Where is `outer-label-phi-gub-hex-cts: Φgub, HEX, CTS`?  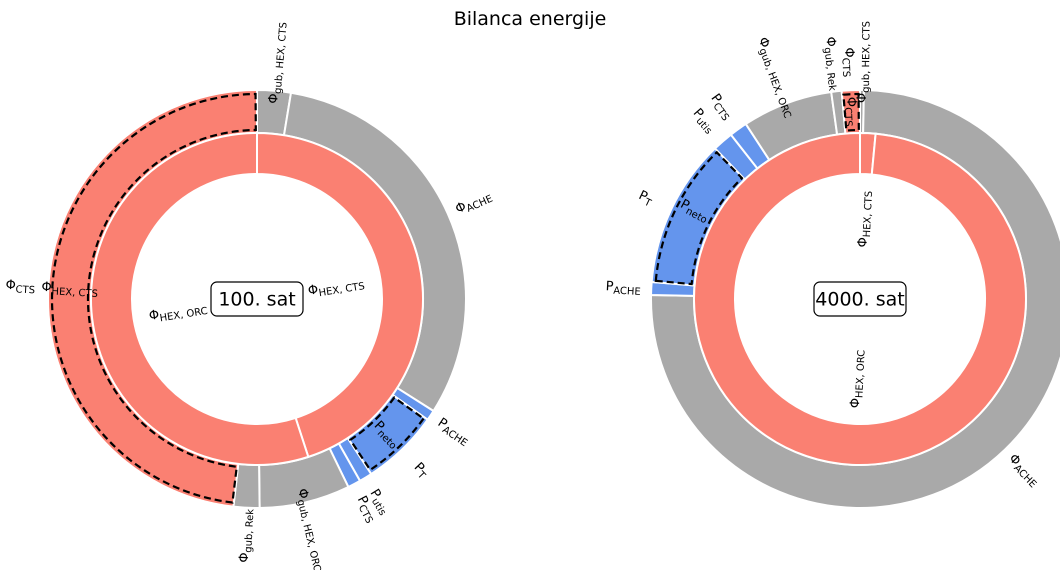
outer-label-phi-gub-hex-cts: Φgub, HEX, CTS is located at coordinates (863, 62).